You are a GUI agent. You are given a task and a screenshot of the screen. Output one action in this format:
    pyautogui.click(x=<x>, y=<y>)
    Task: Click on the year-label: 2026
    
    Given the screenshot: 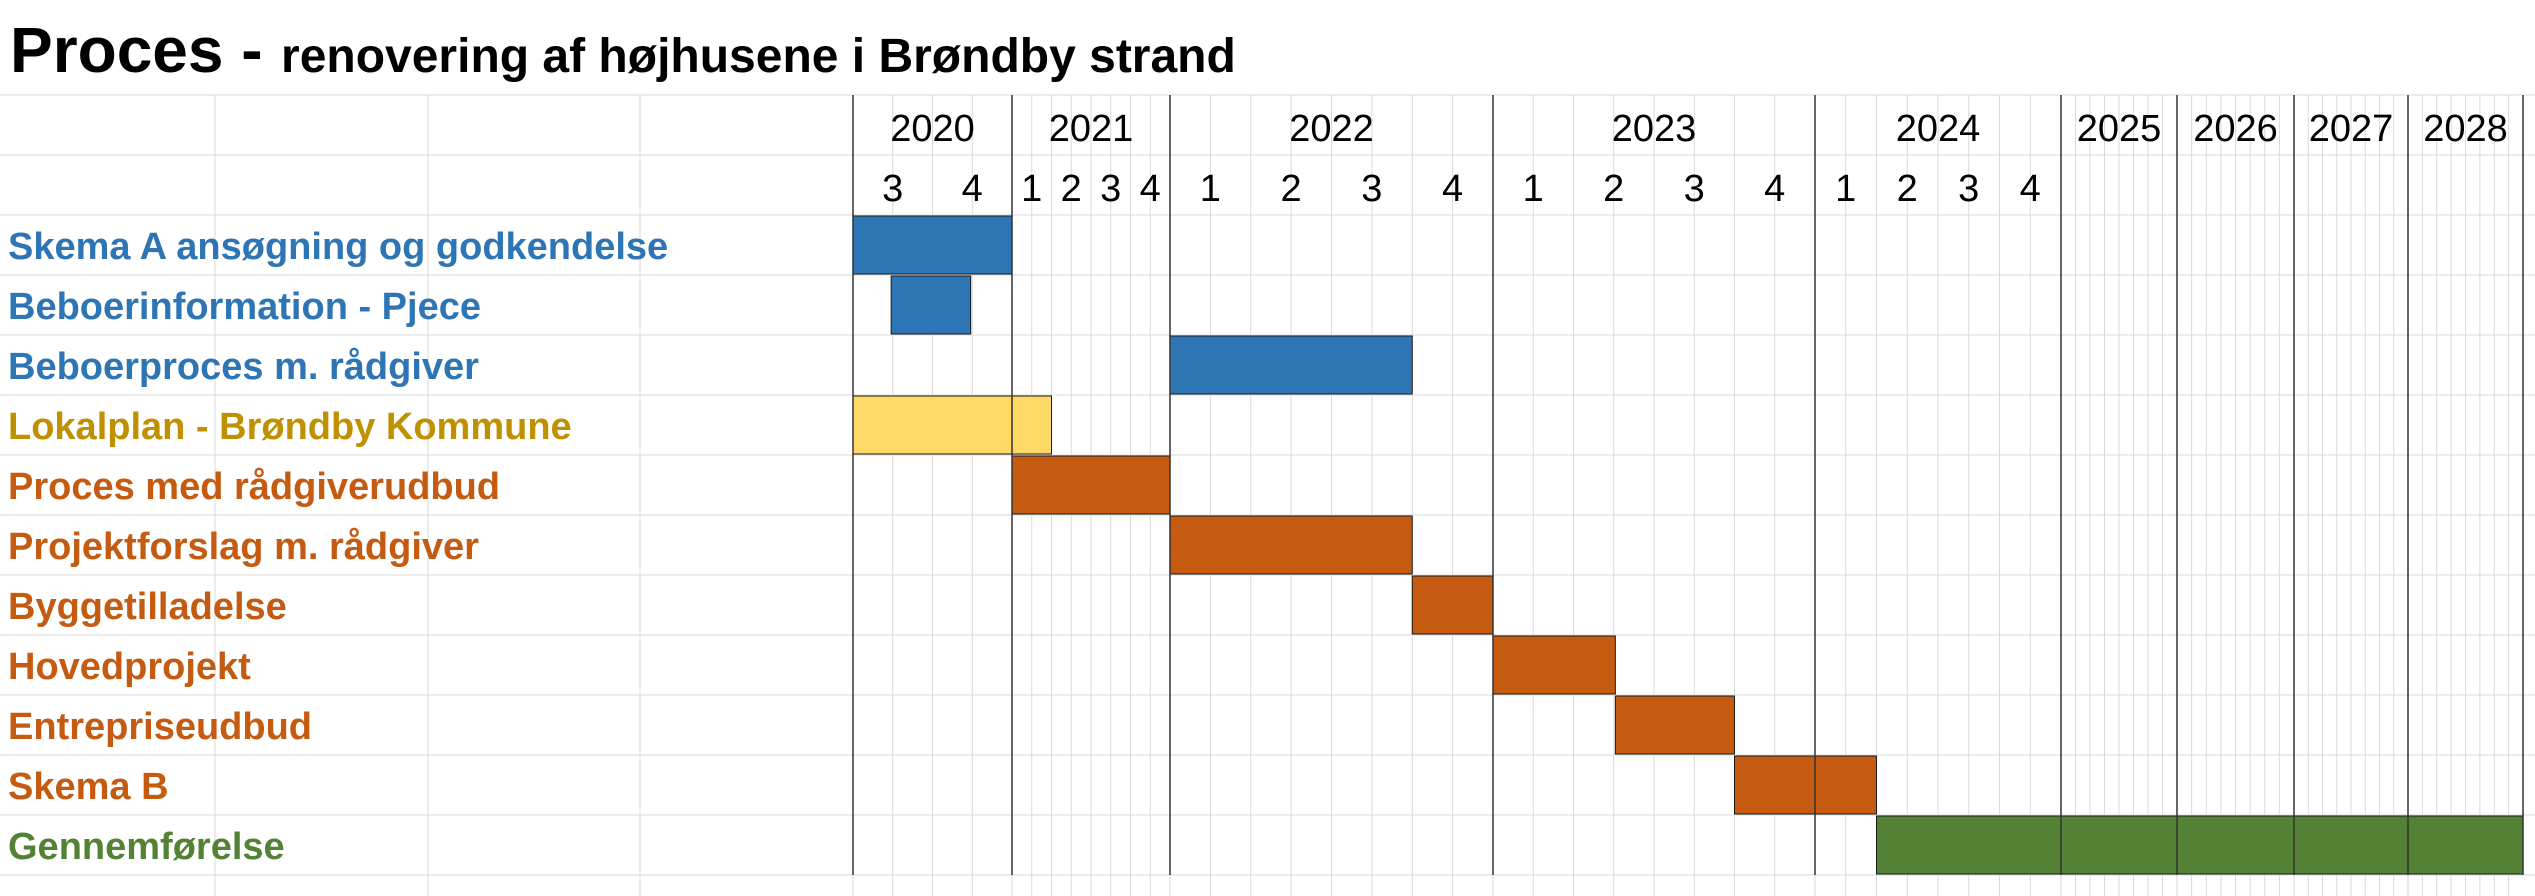 What is the action you would take?
    pyautogui.click(x=2235, y=129)
    